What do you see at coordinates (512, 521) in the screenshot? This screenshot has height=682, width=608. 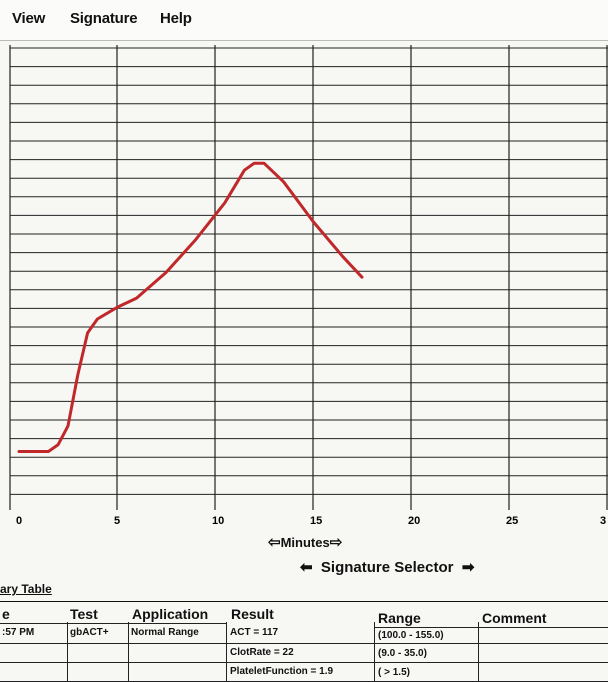 I see `x-tick-label: 25` at bounding box center [512, 521].